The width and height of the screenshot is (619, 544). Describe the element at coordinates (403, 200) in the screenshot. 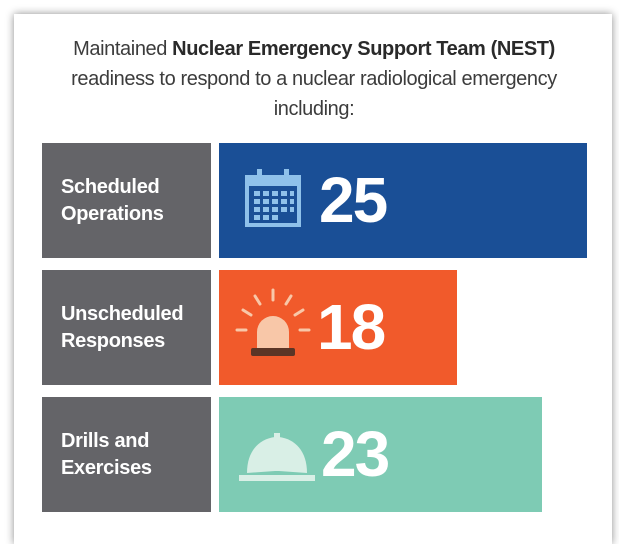

I see `row-bar: 25` at that location.